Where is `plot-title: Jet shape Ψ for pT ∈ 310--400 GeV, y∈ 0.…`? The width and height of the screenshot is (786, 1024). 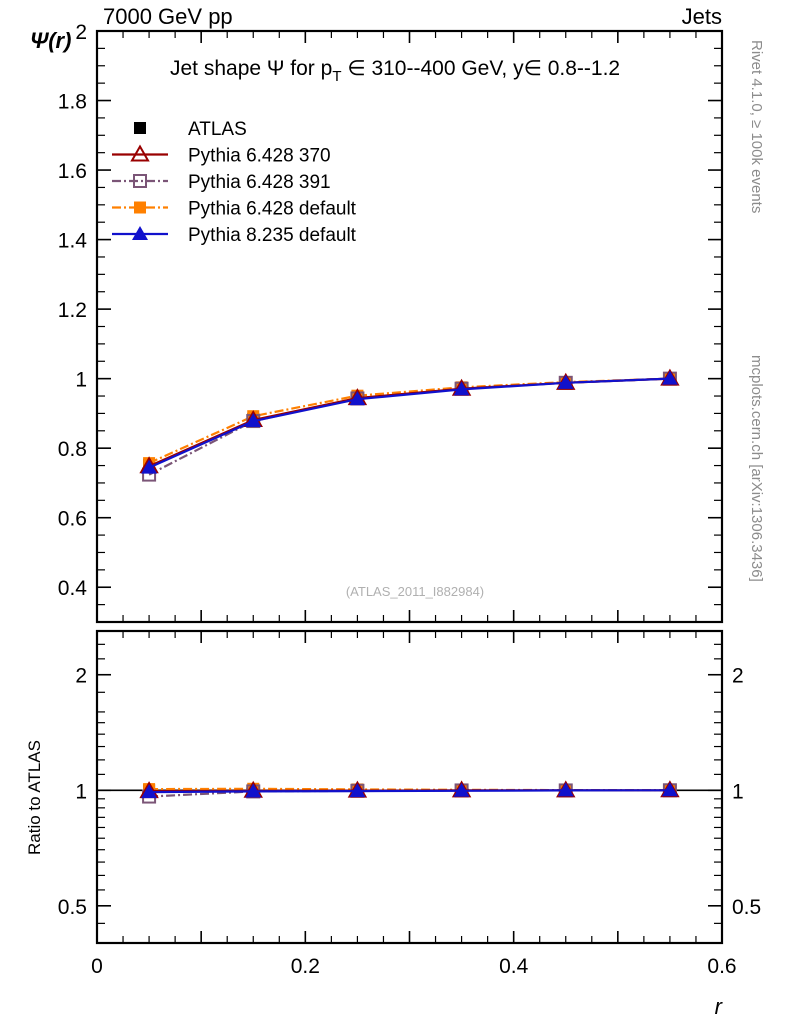
plot-title: Jet shape Ψ for pT ∈ 310--400 GeV, y∈ 0.… is located at coordinates (395, 71).